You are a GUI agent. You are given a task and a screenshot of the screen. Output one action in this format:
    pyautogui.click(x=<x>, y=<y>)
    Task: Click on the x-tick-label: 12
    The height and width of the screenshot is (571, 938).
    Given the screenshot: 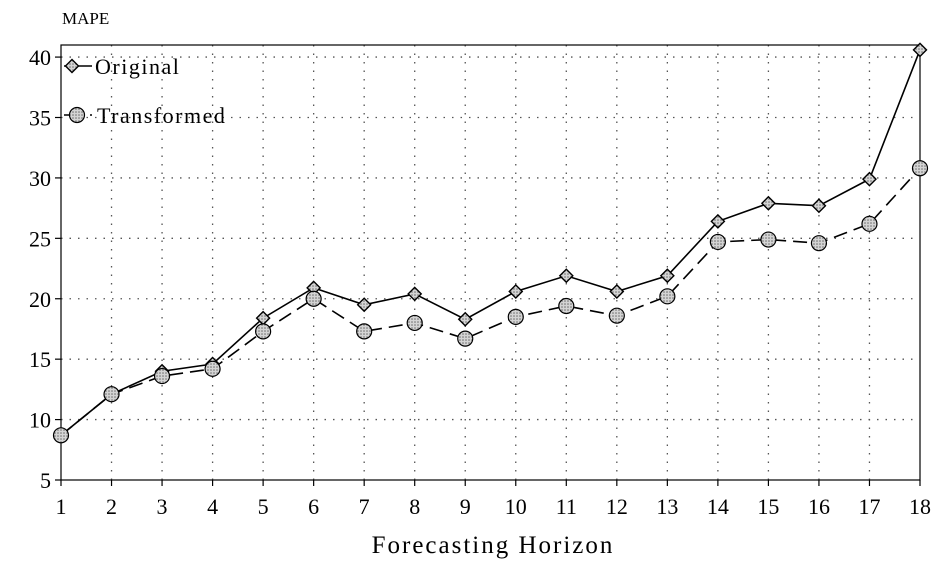 What is the action you would take?
    pyautogui.click(x=617, y=506)
    